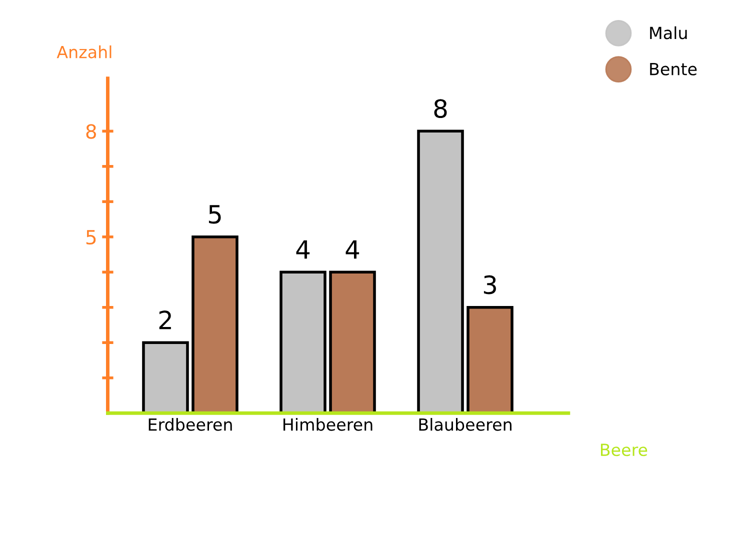 The width and height of the screenshot is (743, 540). Describe the element at coordinates (165, 320) in the screenshot. I see `data-label: 2` at that location.